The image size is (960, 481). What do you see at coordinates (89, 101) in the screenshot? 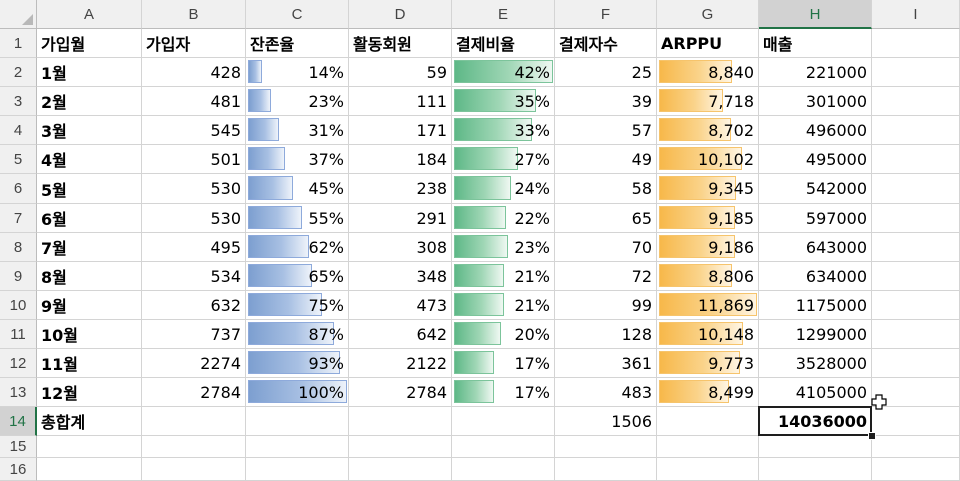
I see `month-cell: 2월` at bounding box center [89, 101].